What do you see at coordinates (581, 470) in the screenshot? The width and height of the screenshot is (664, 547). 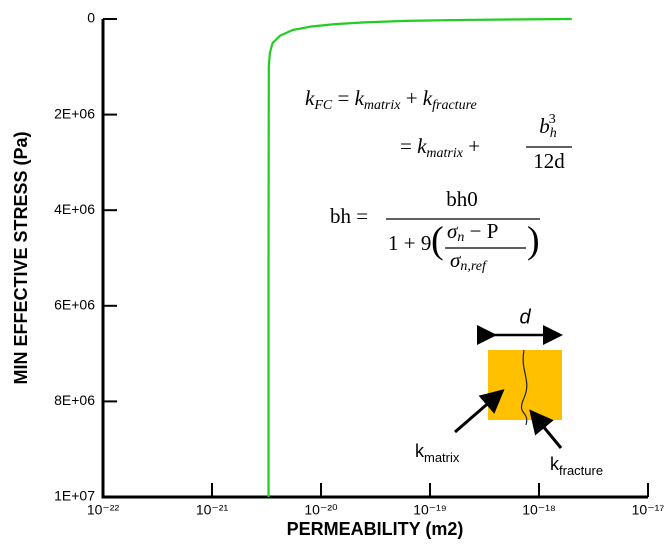 I see `label-sub: fracture` at bounding box center [581, 470].